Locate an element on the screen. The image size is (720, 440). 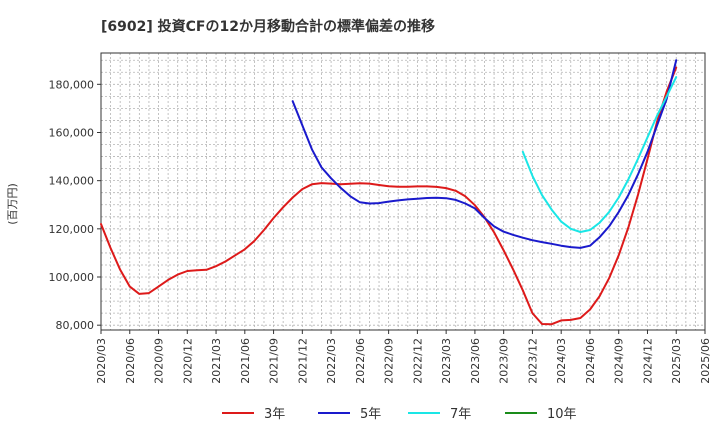
y-tick-label: 80,000 is located at coordinates (75, 325).